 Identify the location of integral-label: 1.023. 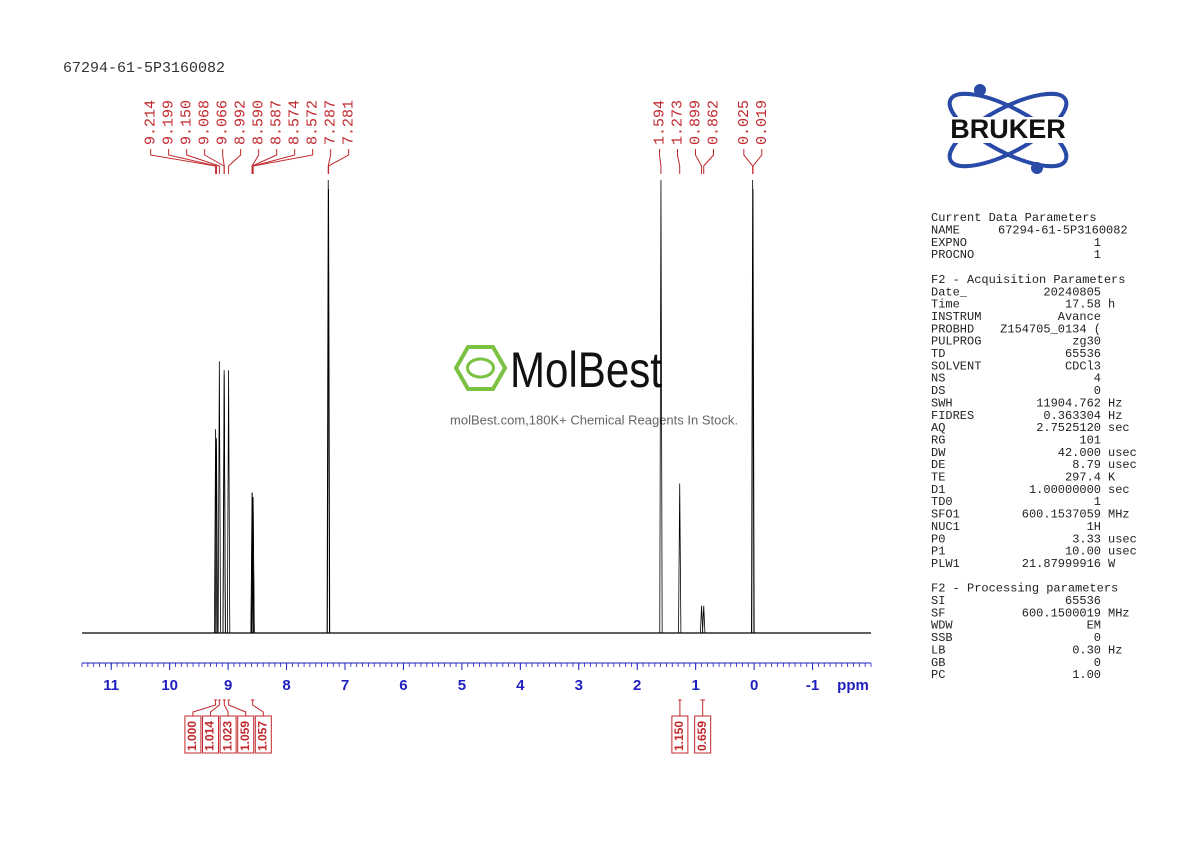
(227, 736).